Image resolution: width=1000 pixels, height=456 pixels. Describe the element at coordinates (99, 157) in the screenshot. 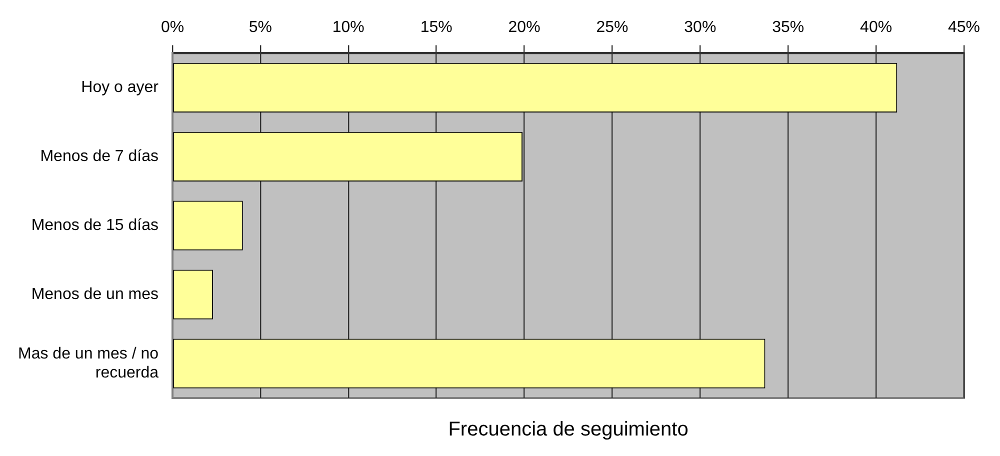

I see `y-tick-label: Menos de 7 días` at that location.